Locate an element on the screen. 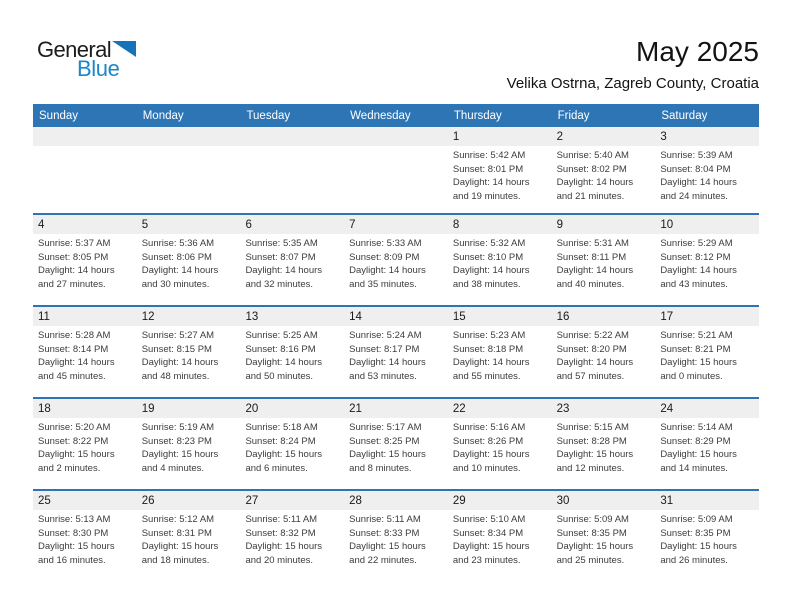 This screenshot has height=612, width=792. sunrise-line: Sunrise: 5:40 AM is located at coordinates (605, 156).